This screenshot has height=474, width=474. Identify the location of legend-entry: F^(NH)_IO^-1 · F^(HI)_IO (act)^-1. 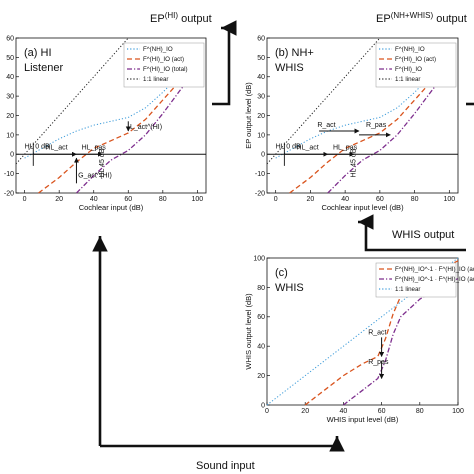
(434, 269).